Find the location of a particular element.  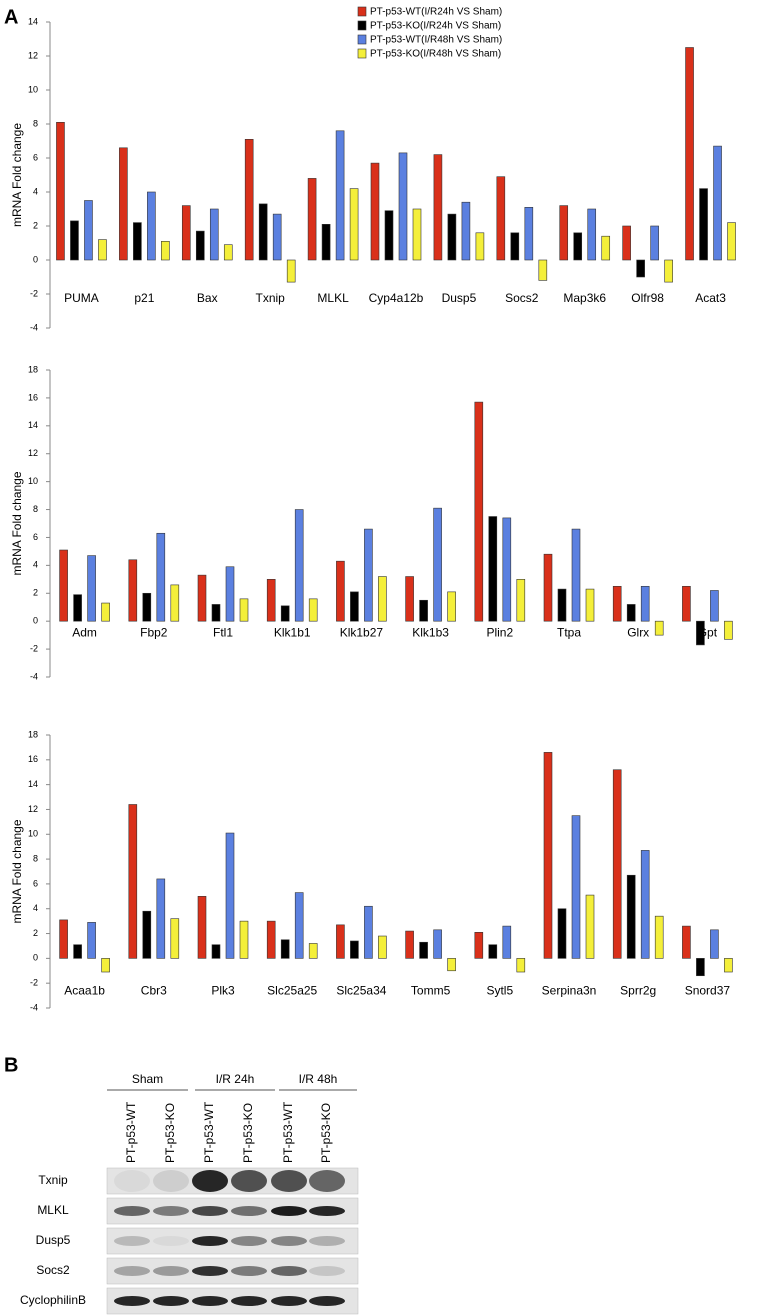

row-label: Txnip is located at coordinates (53, 1180).